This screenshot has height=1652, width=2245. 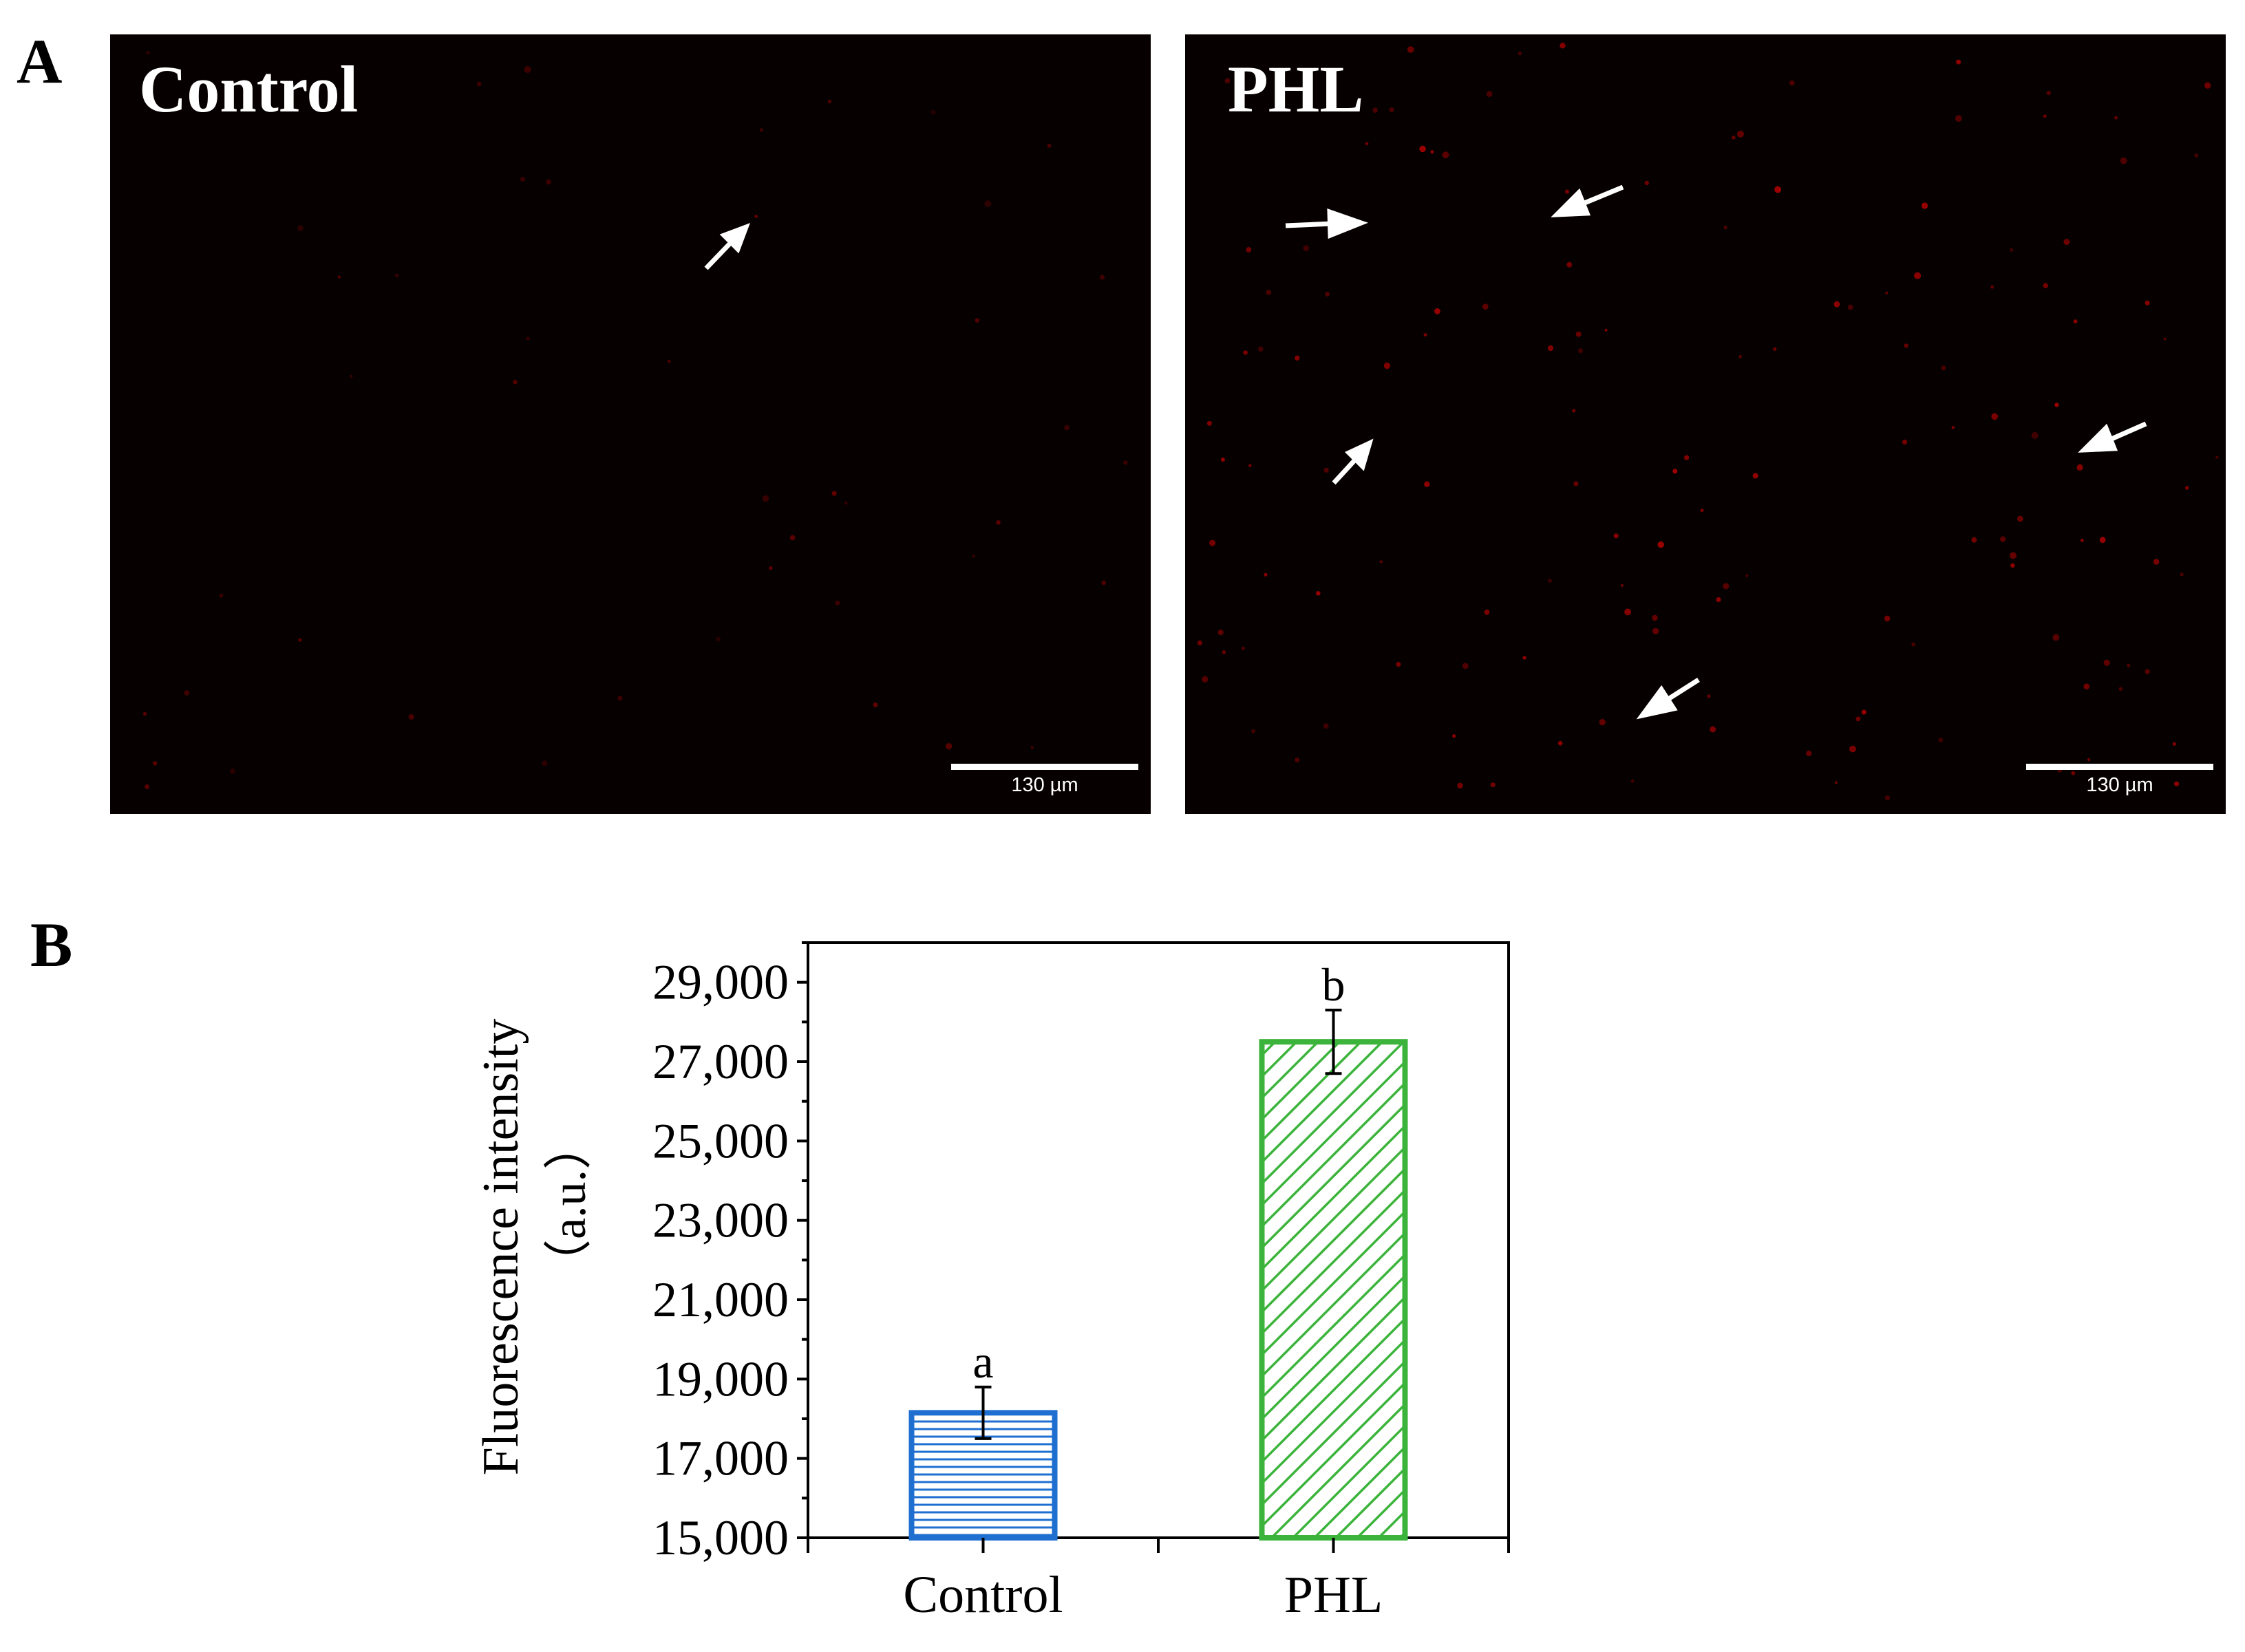 What do you see at coordinates (727, 246) in the screenshot?
I see `control-arrows` at bounding box center [727, 246].